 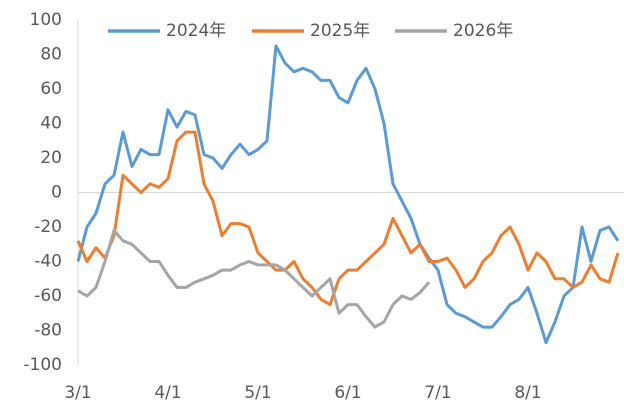 I want to click on x-tick-label: 4/1, so click(x=167, y=393).